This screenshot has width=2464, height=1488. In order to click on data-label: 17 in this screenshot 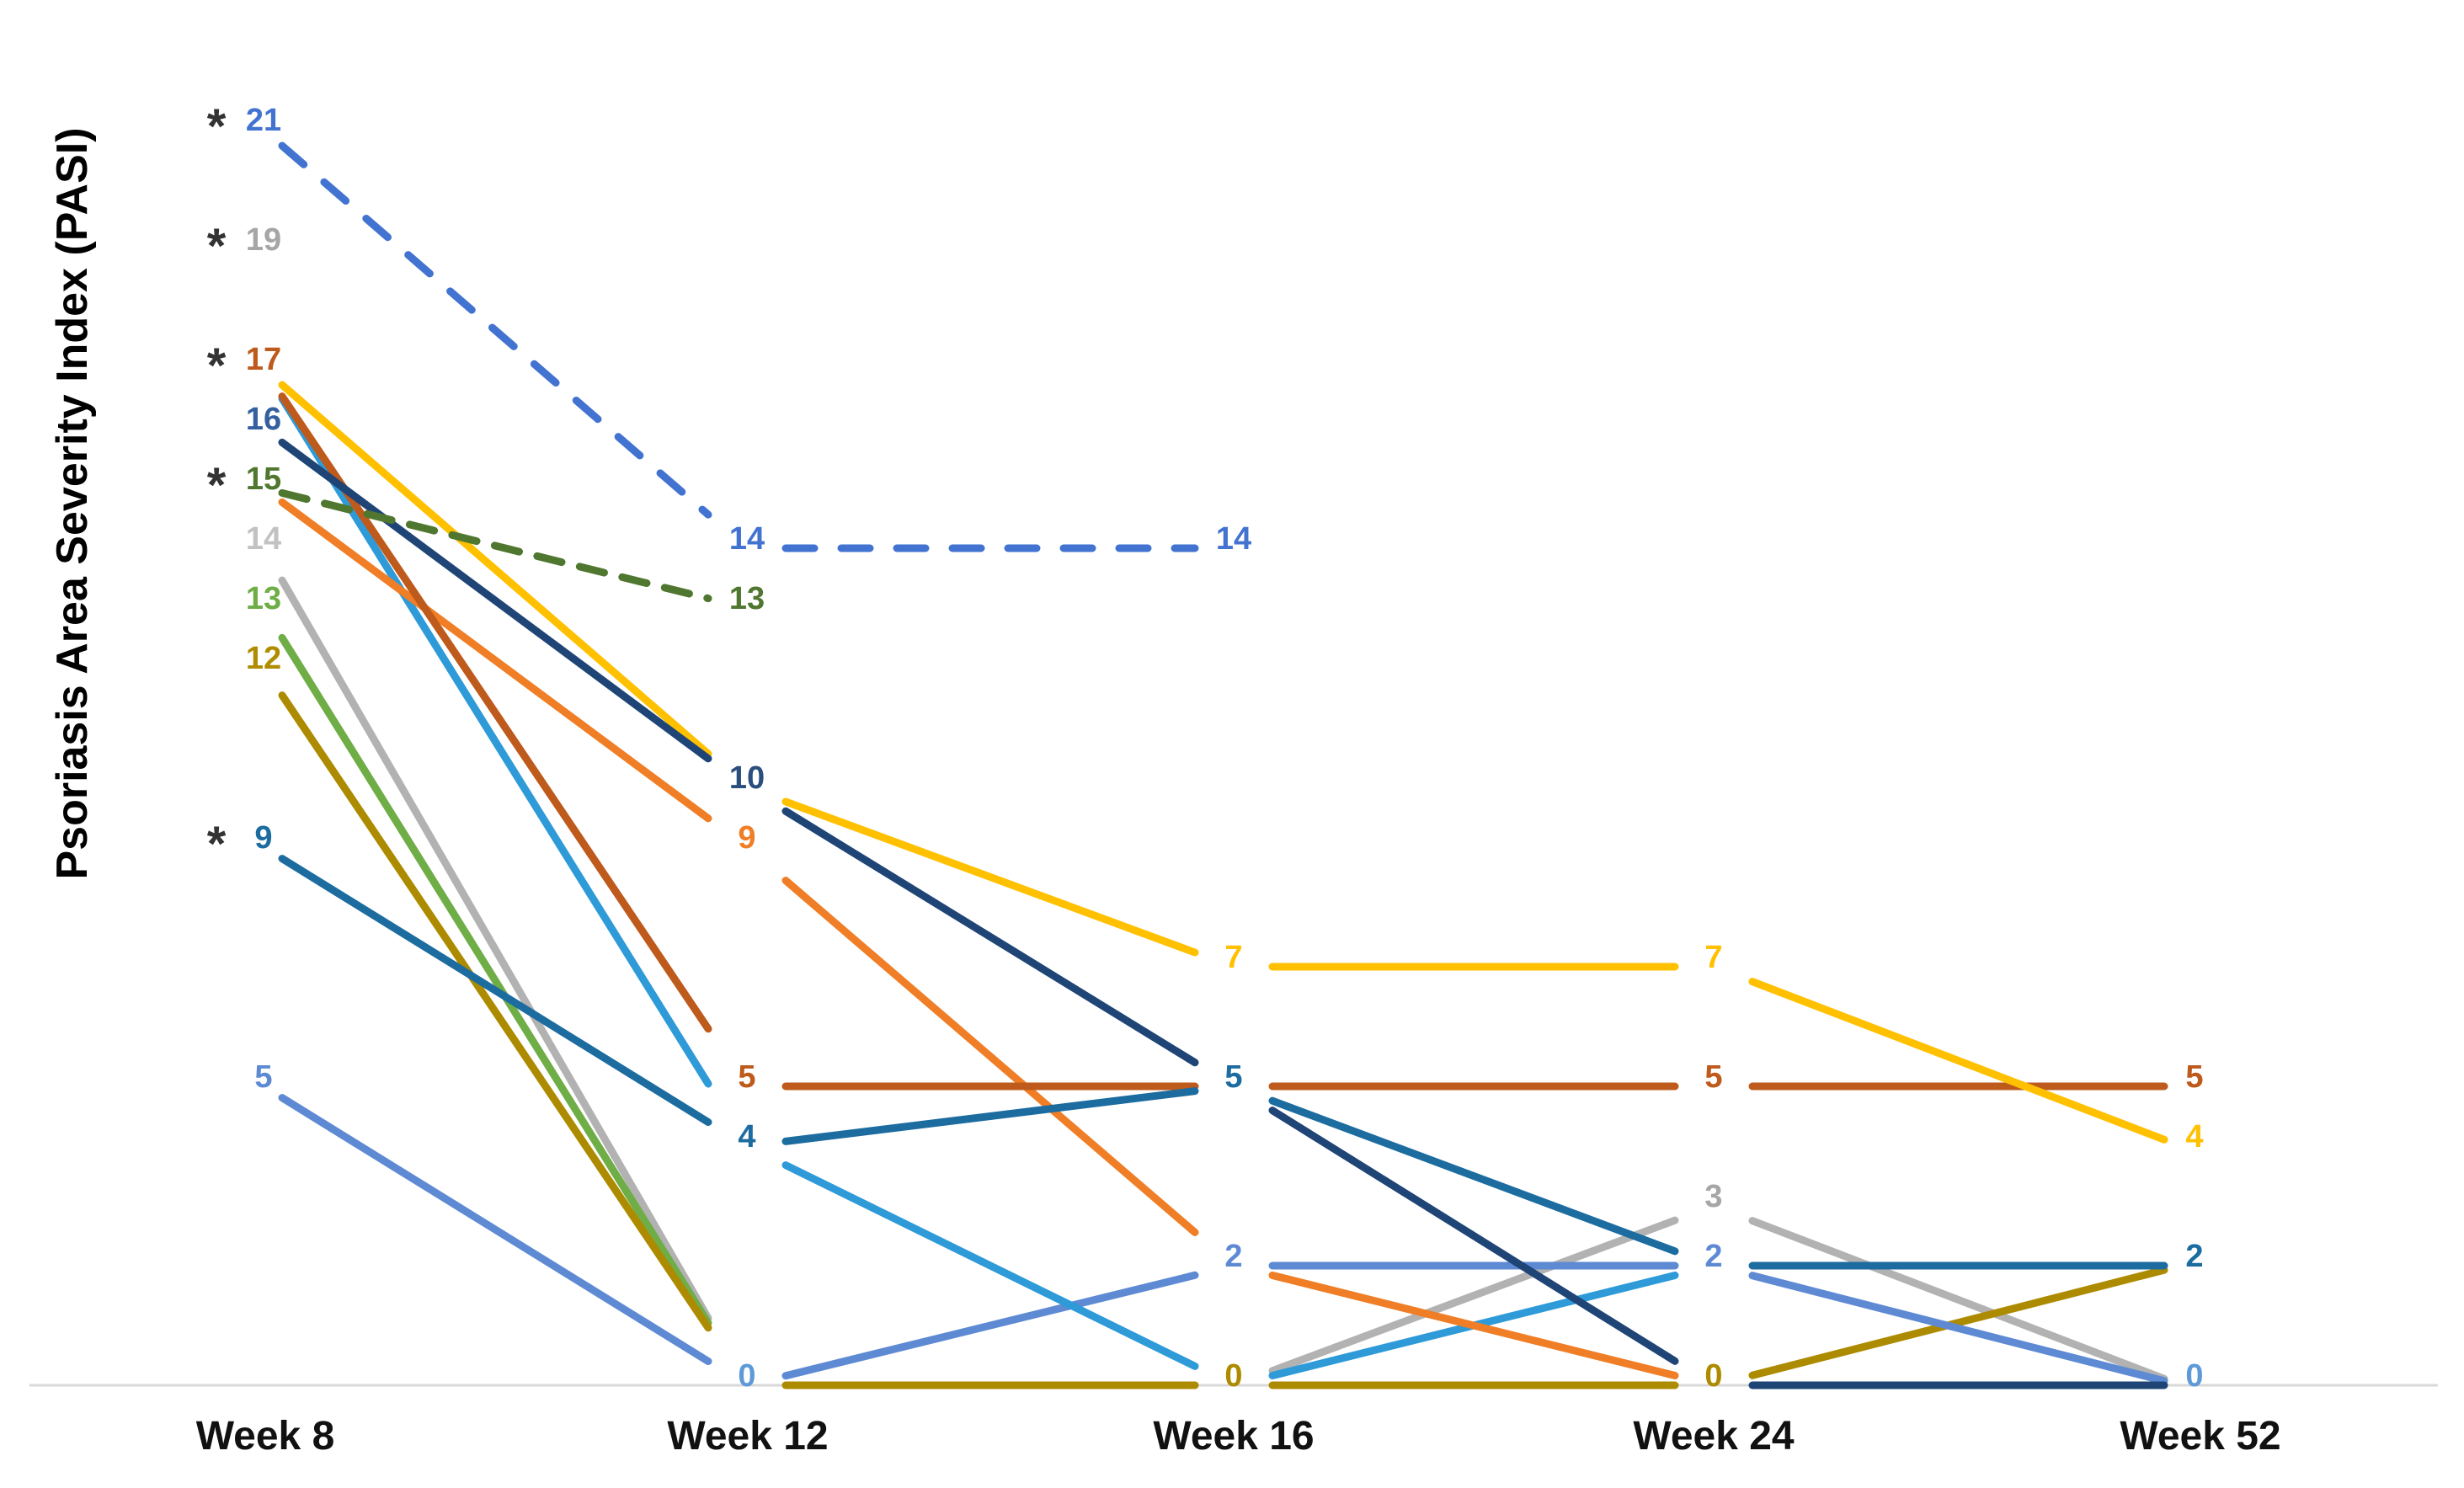, I will do `click(263, 359)`.